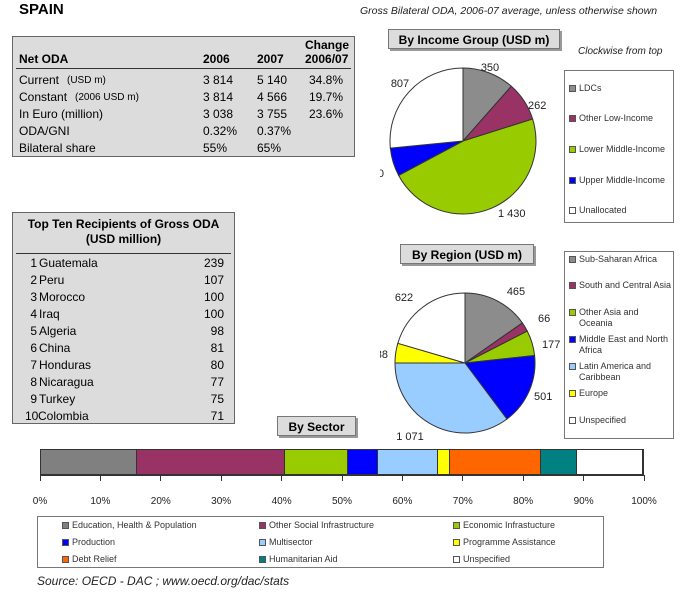  What do you see at coordinates (487, 559) in the screenshot?
I see `legend-label: Unspecified` at bounding box center [487, 559].